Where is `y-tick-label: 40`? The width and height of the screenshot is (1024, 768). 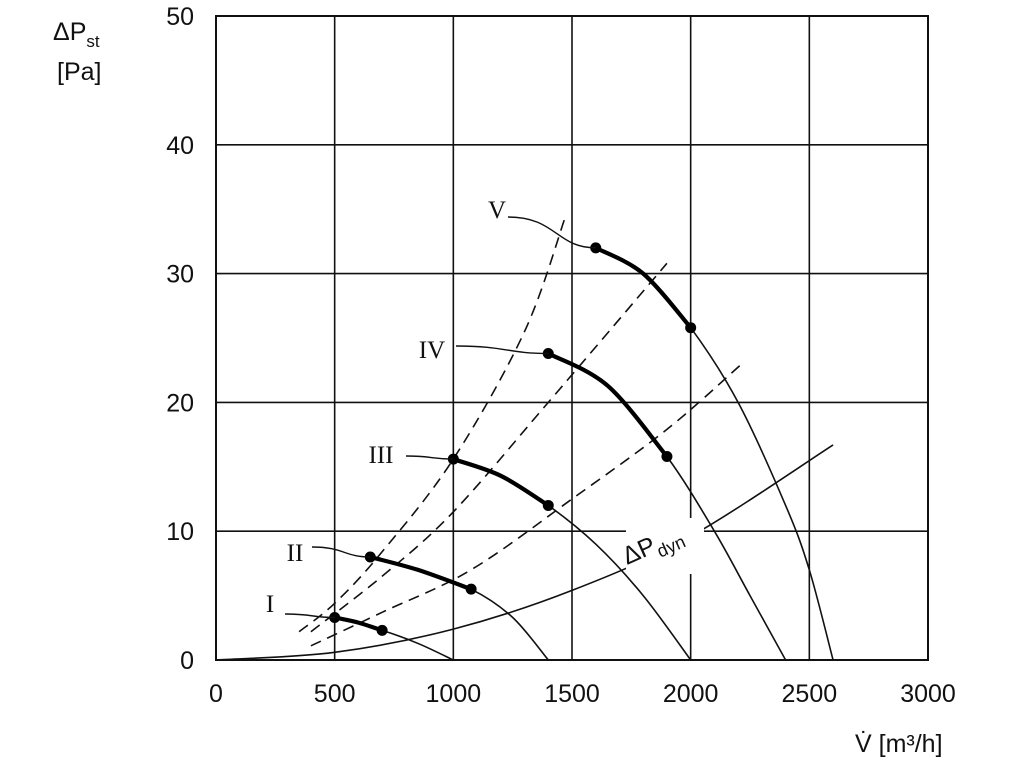 y-tick-label: 40 is located at coordinates (180, 146).